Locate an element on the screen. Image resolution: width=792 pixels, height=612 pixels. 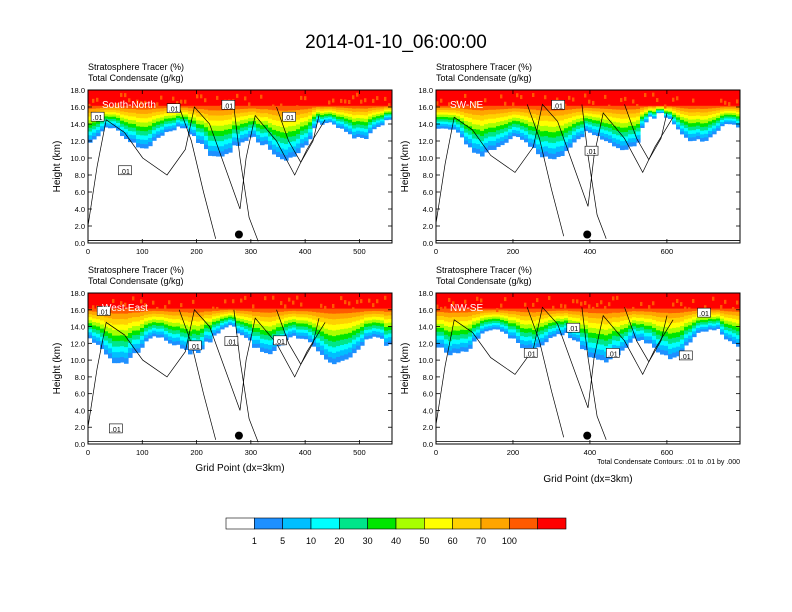
panel-label: South-North is located at coordinates (129, 105).